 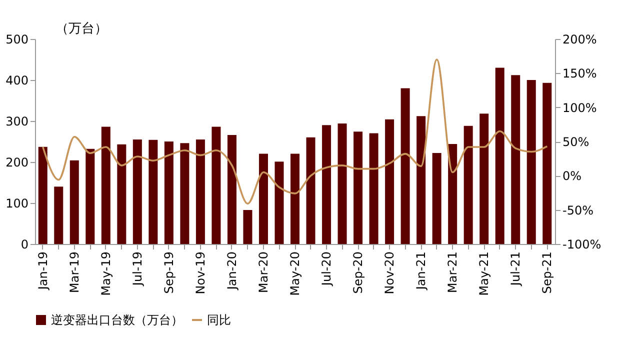 What do you see at coordinates (515, 269) in the screenshot?
I see `x-tick-label: Jul-21` at bounding box center [515, 269].